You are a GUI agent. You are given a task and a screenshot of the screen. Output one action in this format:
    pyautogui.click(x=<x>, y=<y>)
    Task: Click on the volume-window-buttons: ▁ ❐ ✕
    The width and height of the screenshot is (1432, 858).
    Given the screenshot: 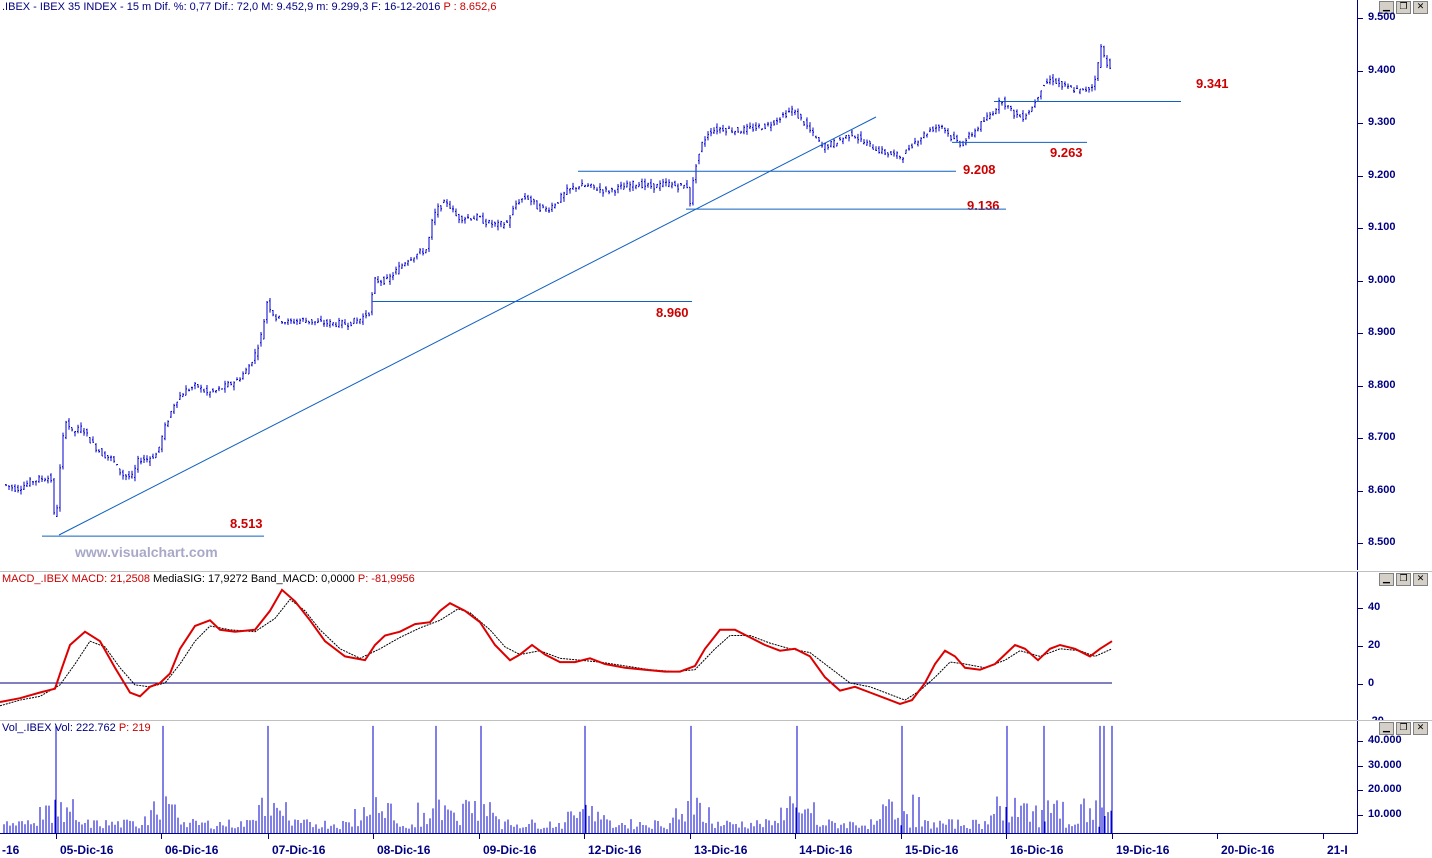 What is the action you would take?
    pyautogui.click(x=1403, y=728)
    